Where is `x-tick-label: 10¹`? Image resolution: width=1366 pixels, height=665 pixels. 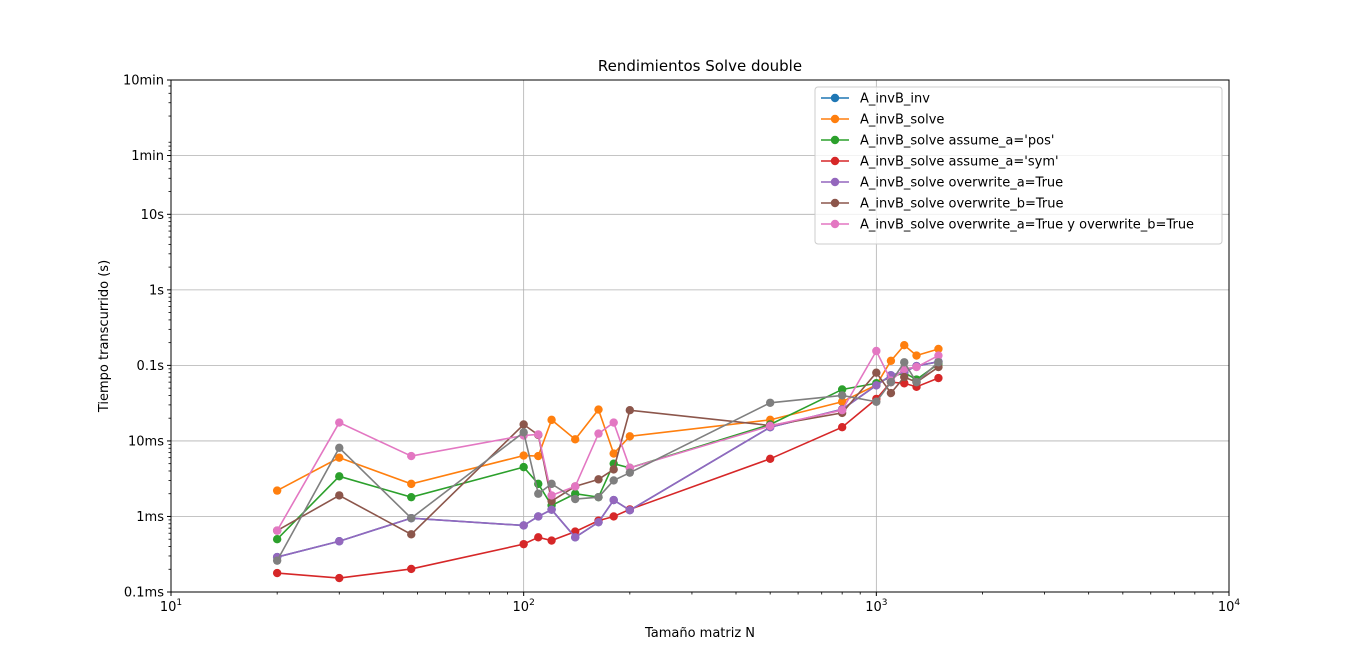
x-tick-label: 10¹ is located at coordinates (171, 606).